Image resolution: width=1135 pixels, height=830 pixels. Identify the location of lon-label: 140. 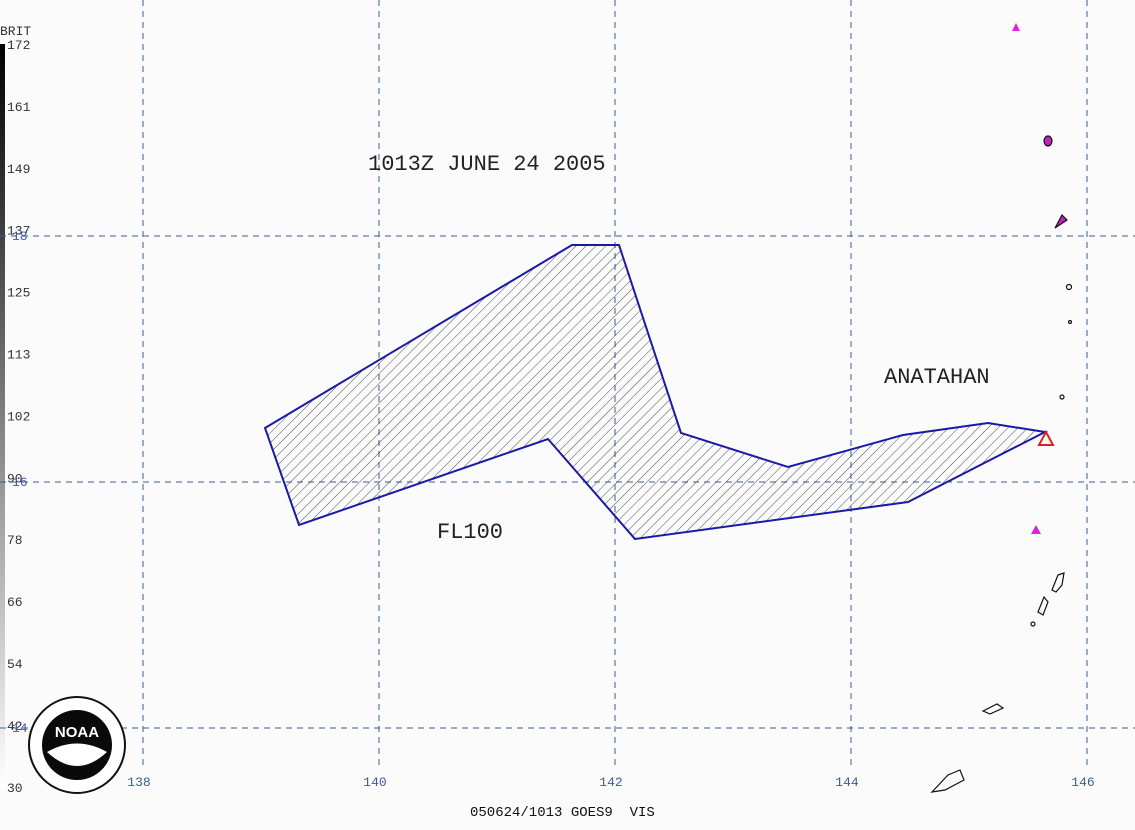
(374, 782).